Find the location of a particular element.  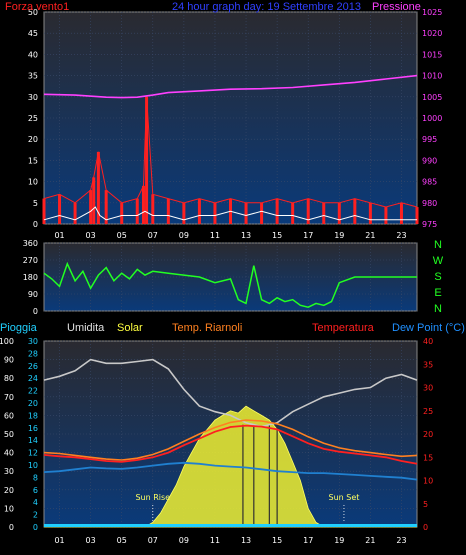

legend-item: Temperatura is located at coordinates (343, 328).